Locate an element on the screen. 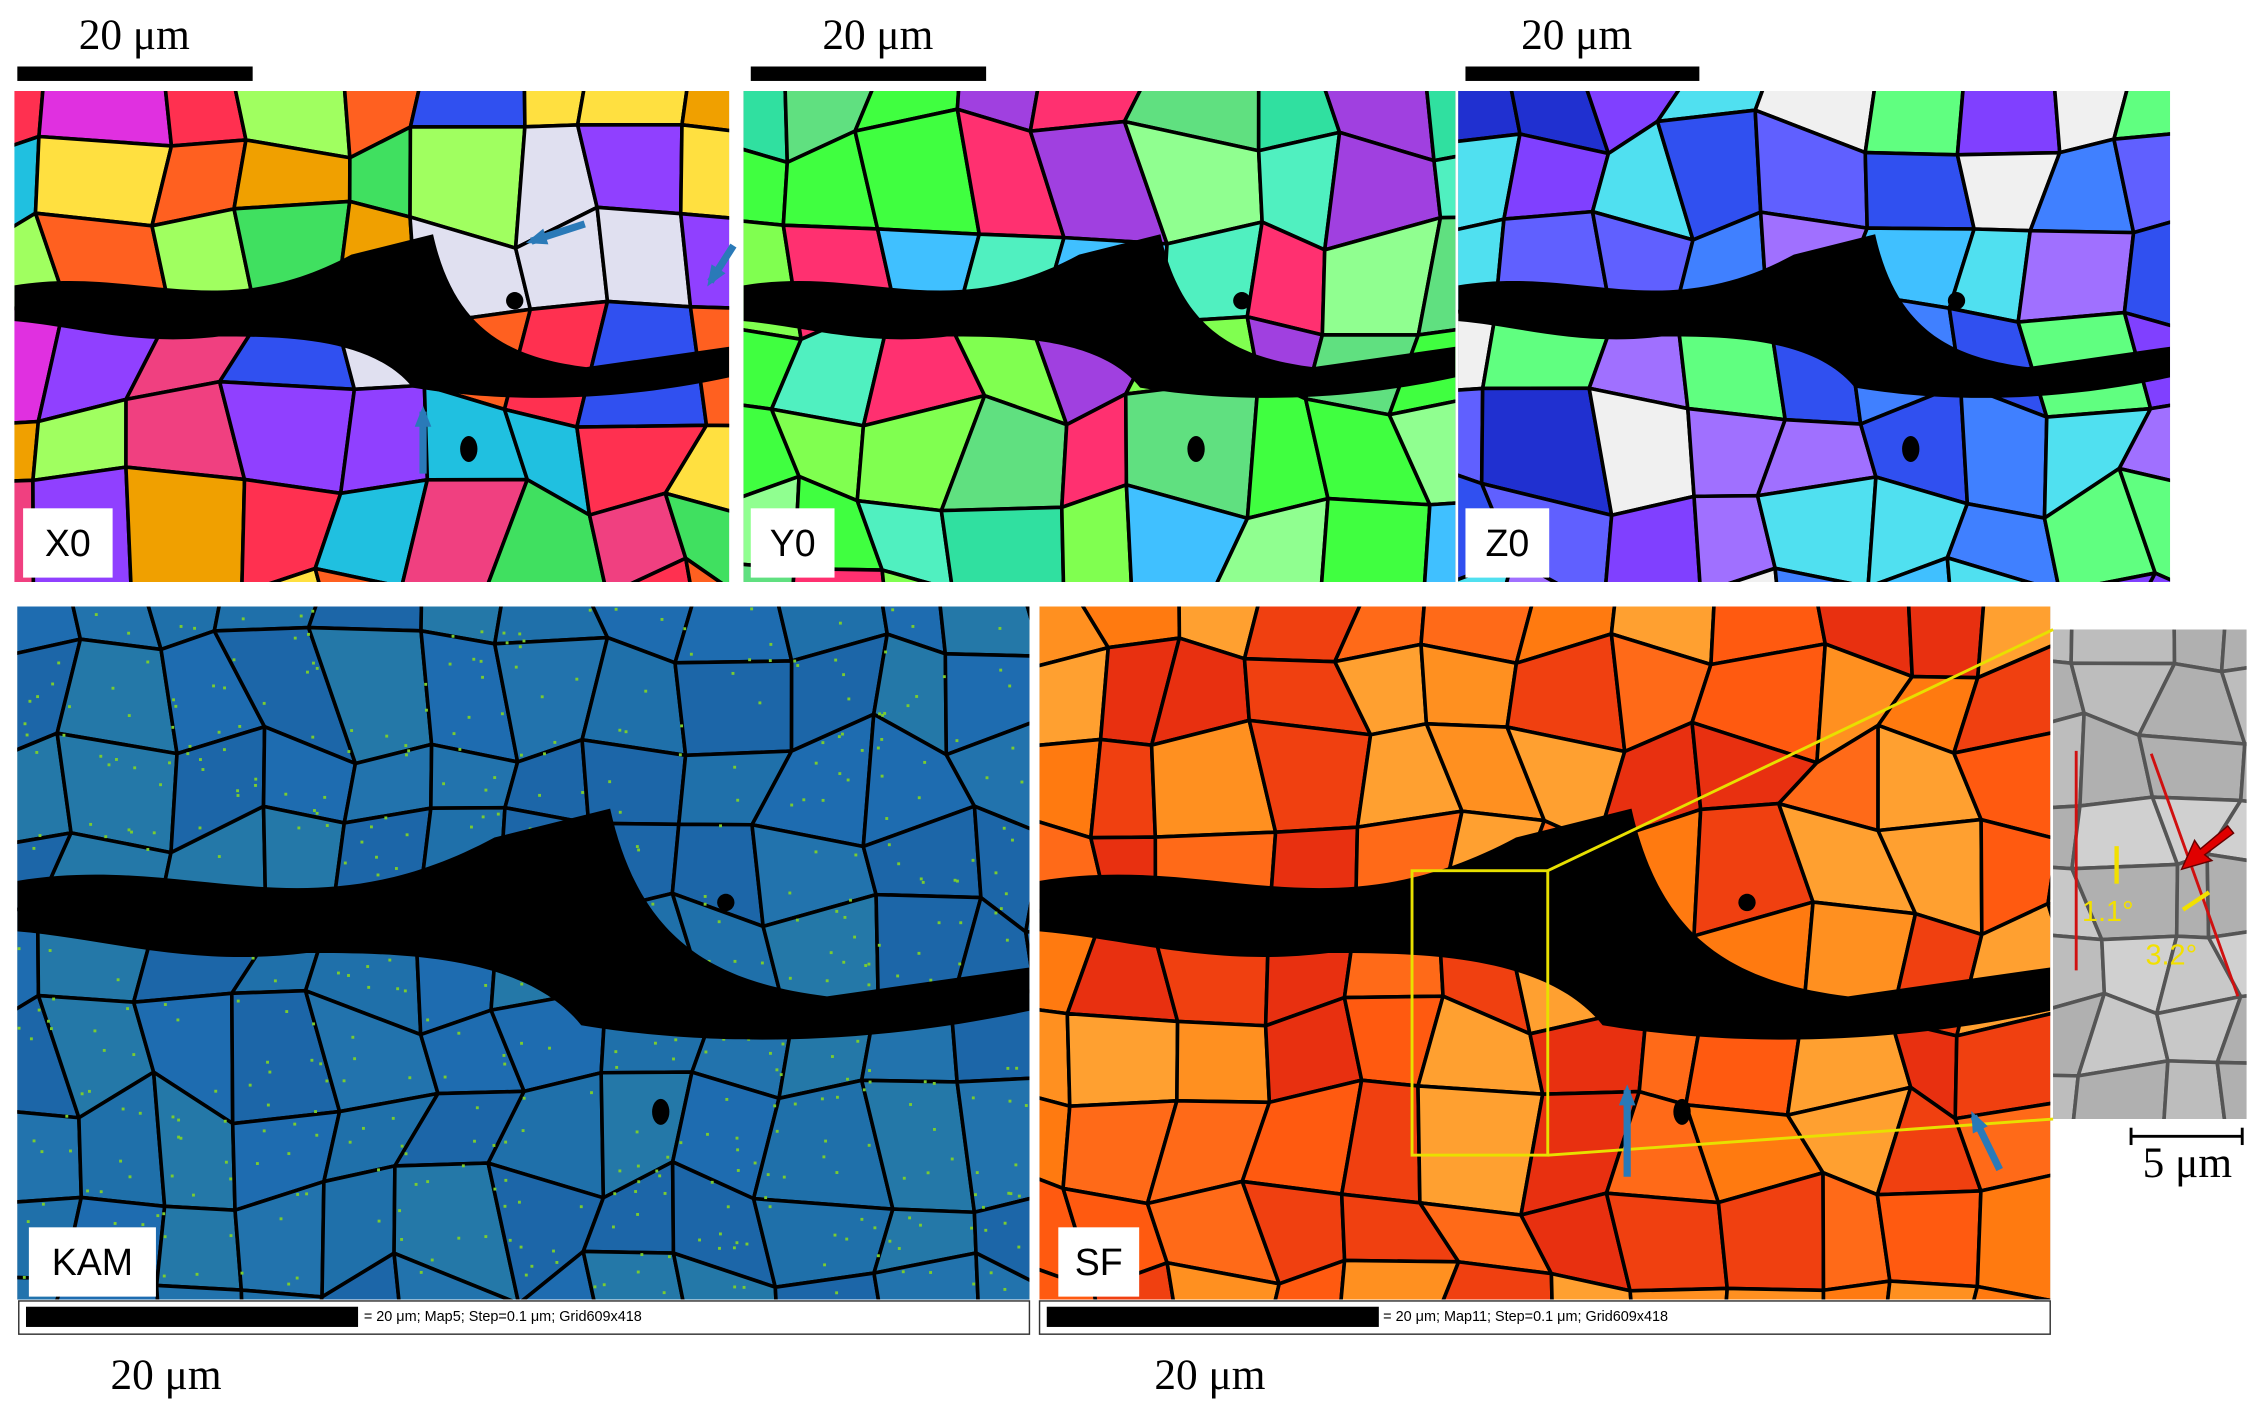  label-box is located at coordinates (792, 543).